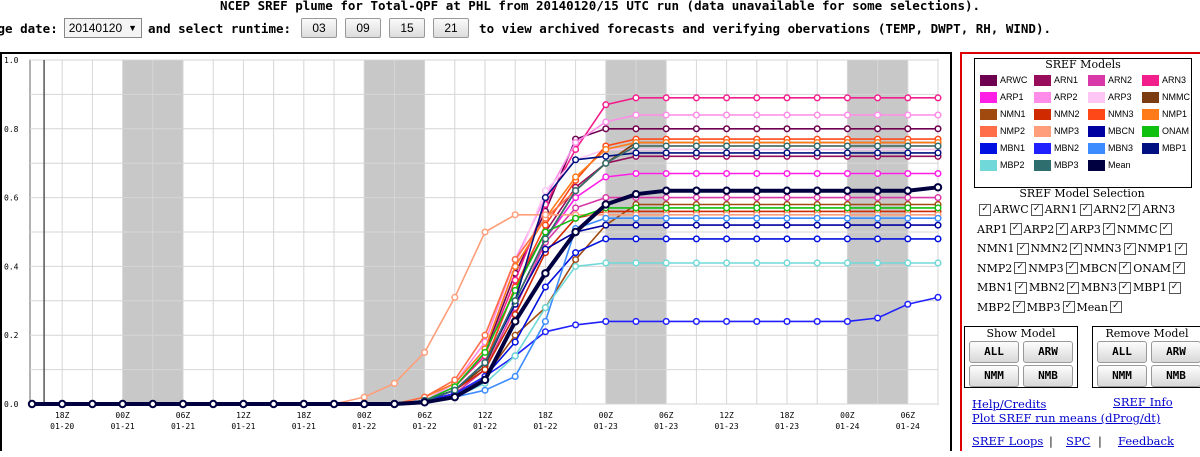 This screenshot has height=457, width=1200. What do you see at coordinates (103, 28) in the screenshot?
I see `date-select: 20140120 ▼` at bounding box center [103, 28].